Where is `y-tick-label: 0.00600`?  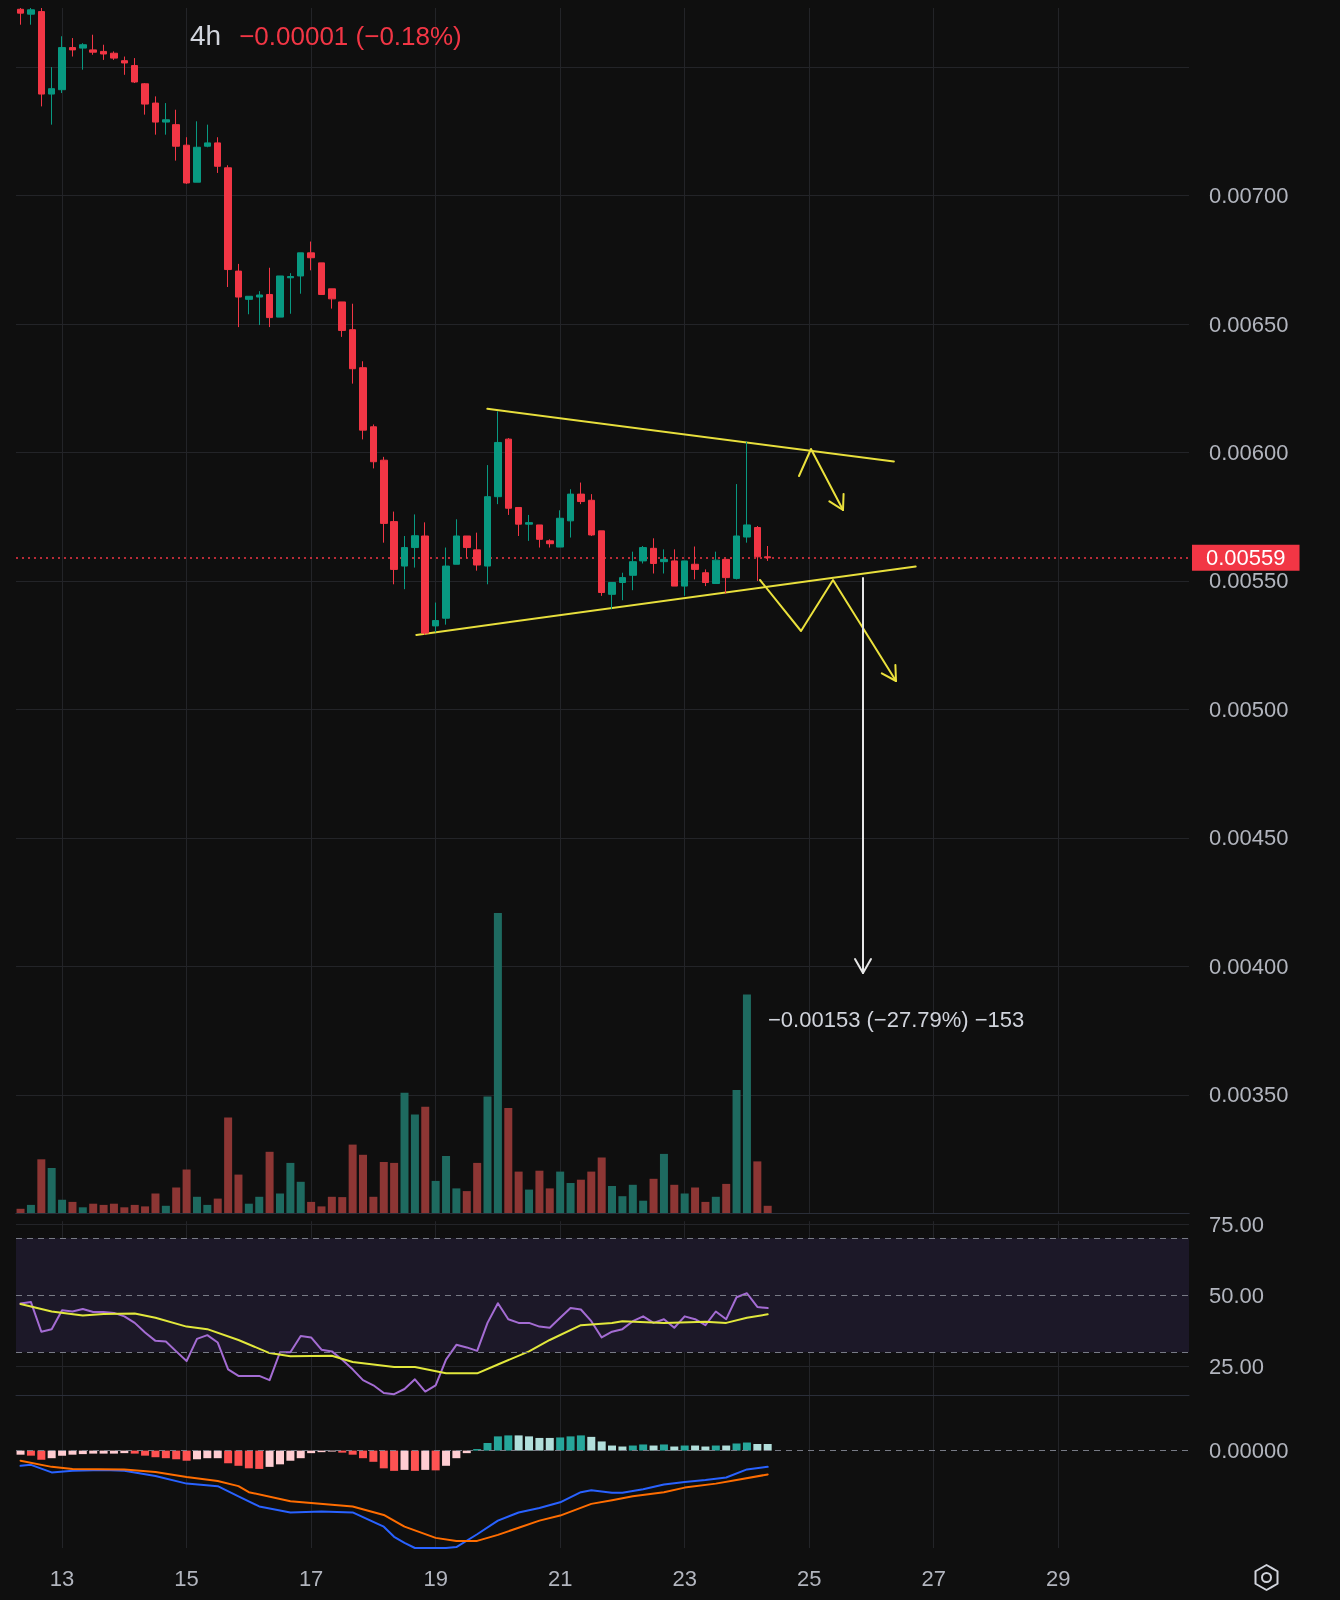 y-tick-label: 0.00600 is located at coordinates (1249, 452).